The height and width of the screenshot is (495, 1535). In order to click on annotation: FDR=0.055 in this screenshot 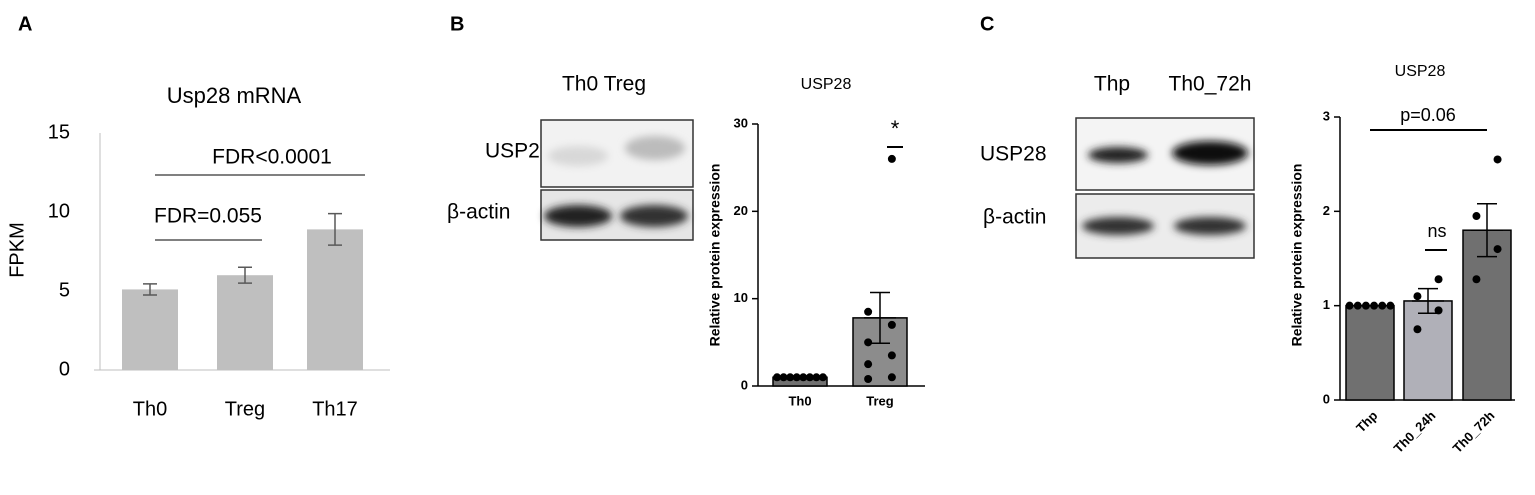, I will do `click(208, 216)`.